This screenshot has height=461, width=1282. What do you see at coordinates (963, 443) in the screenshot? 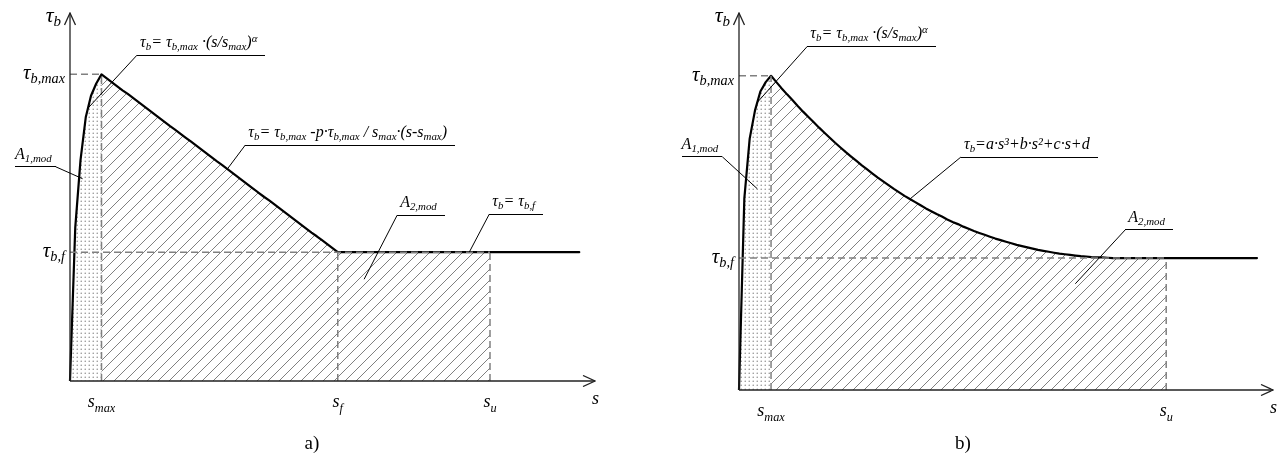
I see `text: b)` at bounding box center [963, 443].